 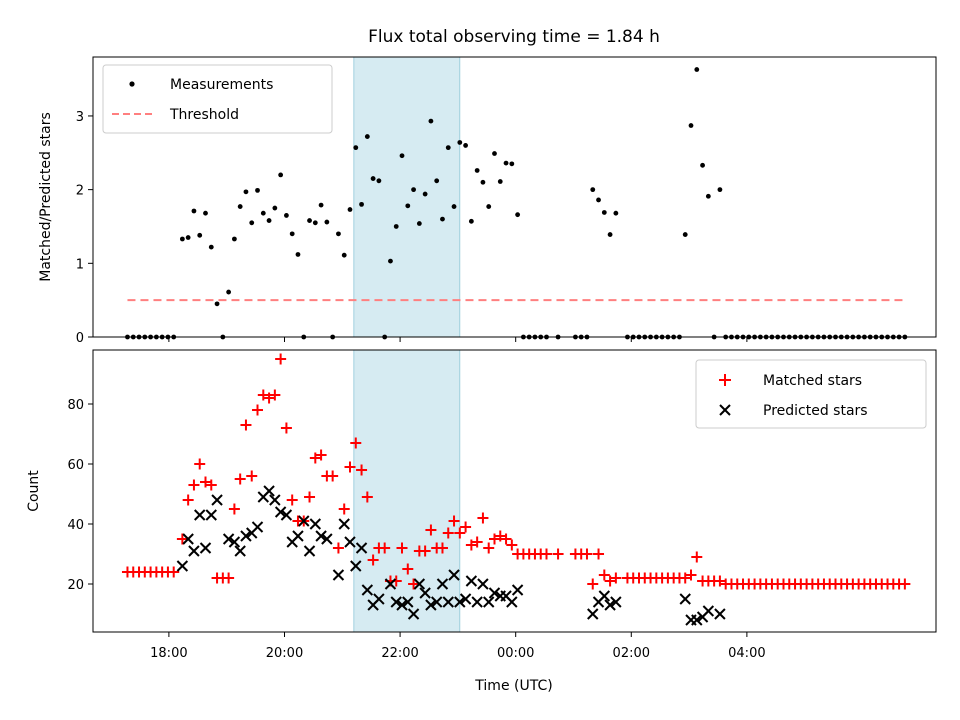 What do you see at coordinates (80, 338) in the screenshot?
I see `y-tick-label-0-0: 0` at bounding box center [80, 338].